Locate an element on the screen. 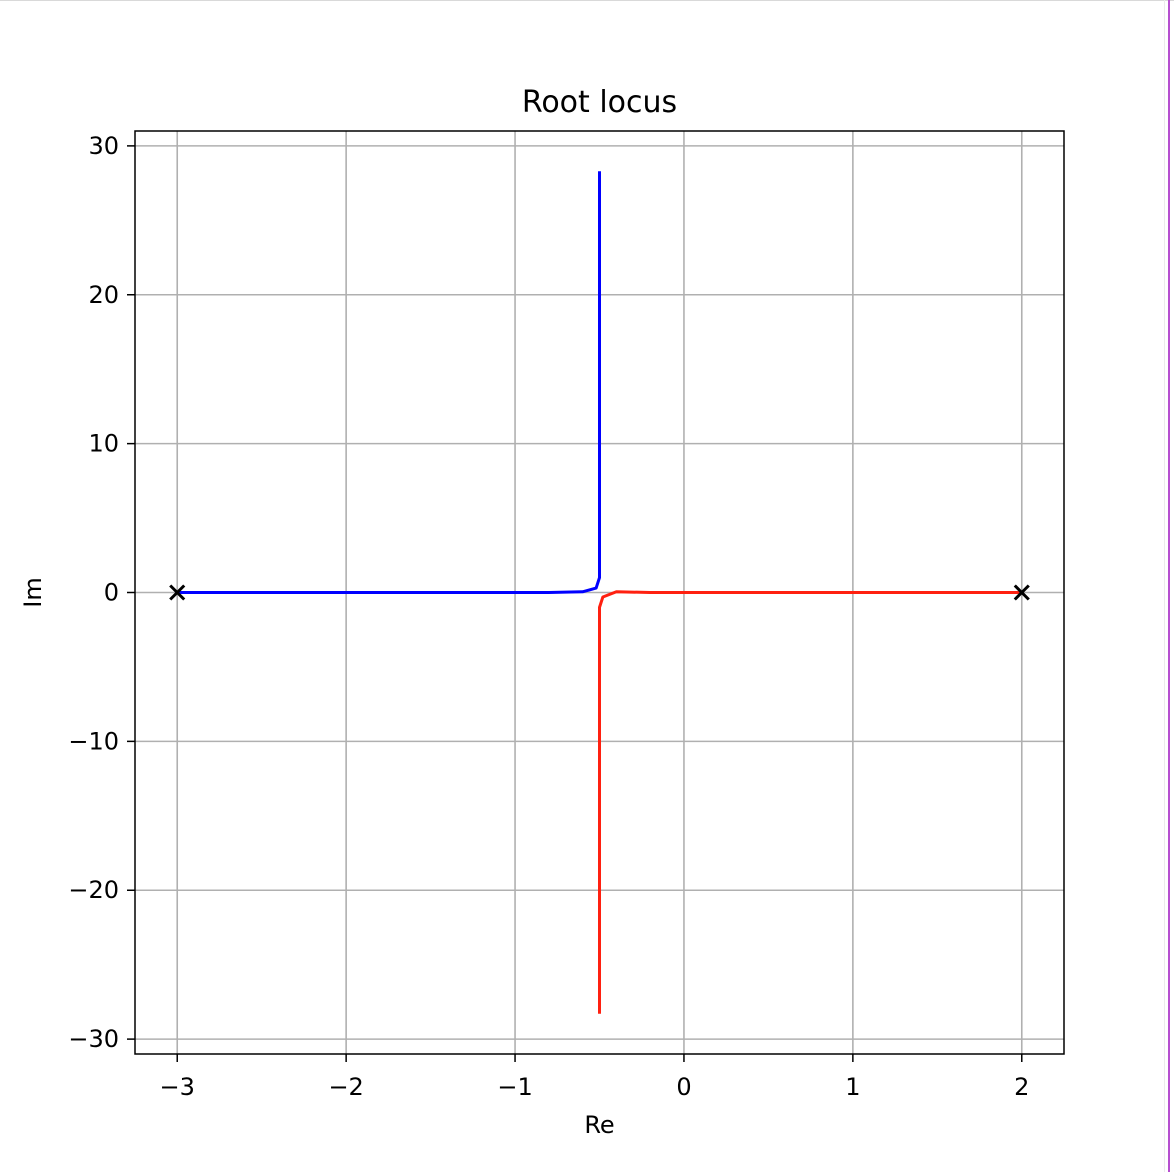  window-inner-border is located at coordinates (1164, 586).